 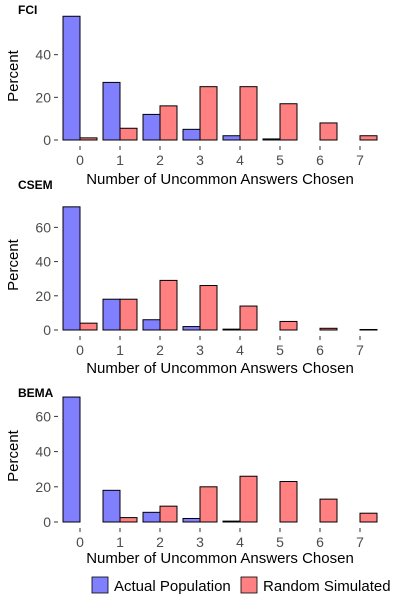 I want to click on legend-label-simulated: Random Simulated, so click(x=327, y=586).